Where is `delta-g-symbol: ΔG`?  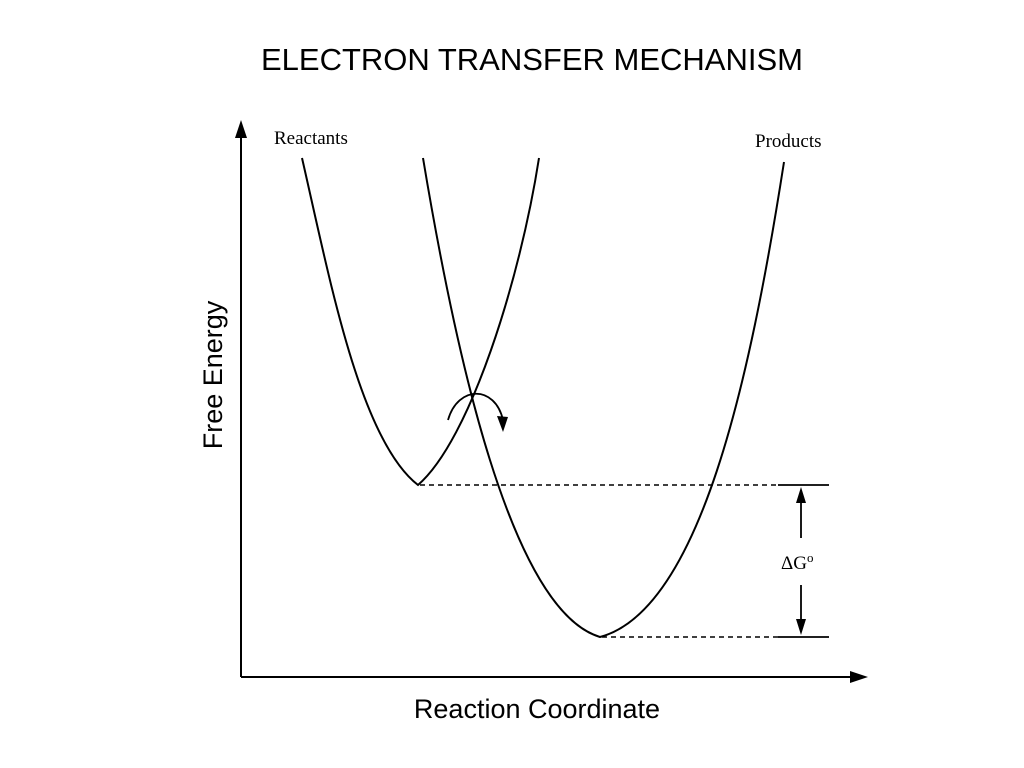 delta-g-symbol: ΔG is located at coordinates (794, 563).